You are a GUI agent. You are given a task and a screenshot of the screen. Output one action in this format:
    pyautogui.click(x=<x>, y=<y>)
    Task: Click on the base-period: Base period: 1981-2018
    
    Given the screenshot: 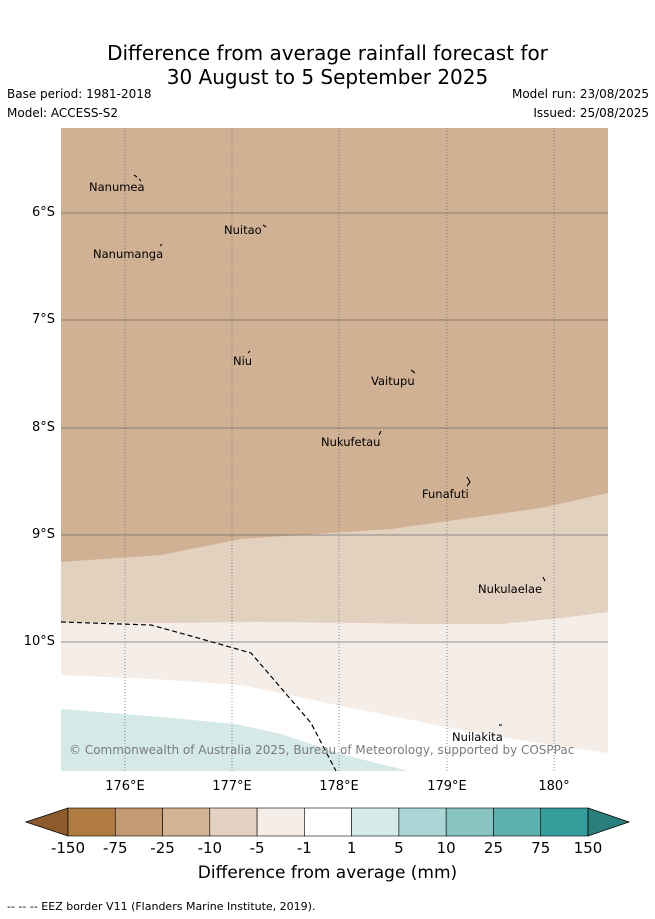 What is the action you would take?
    pyautogui.click(x=79, y=94)
    